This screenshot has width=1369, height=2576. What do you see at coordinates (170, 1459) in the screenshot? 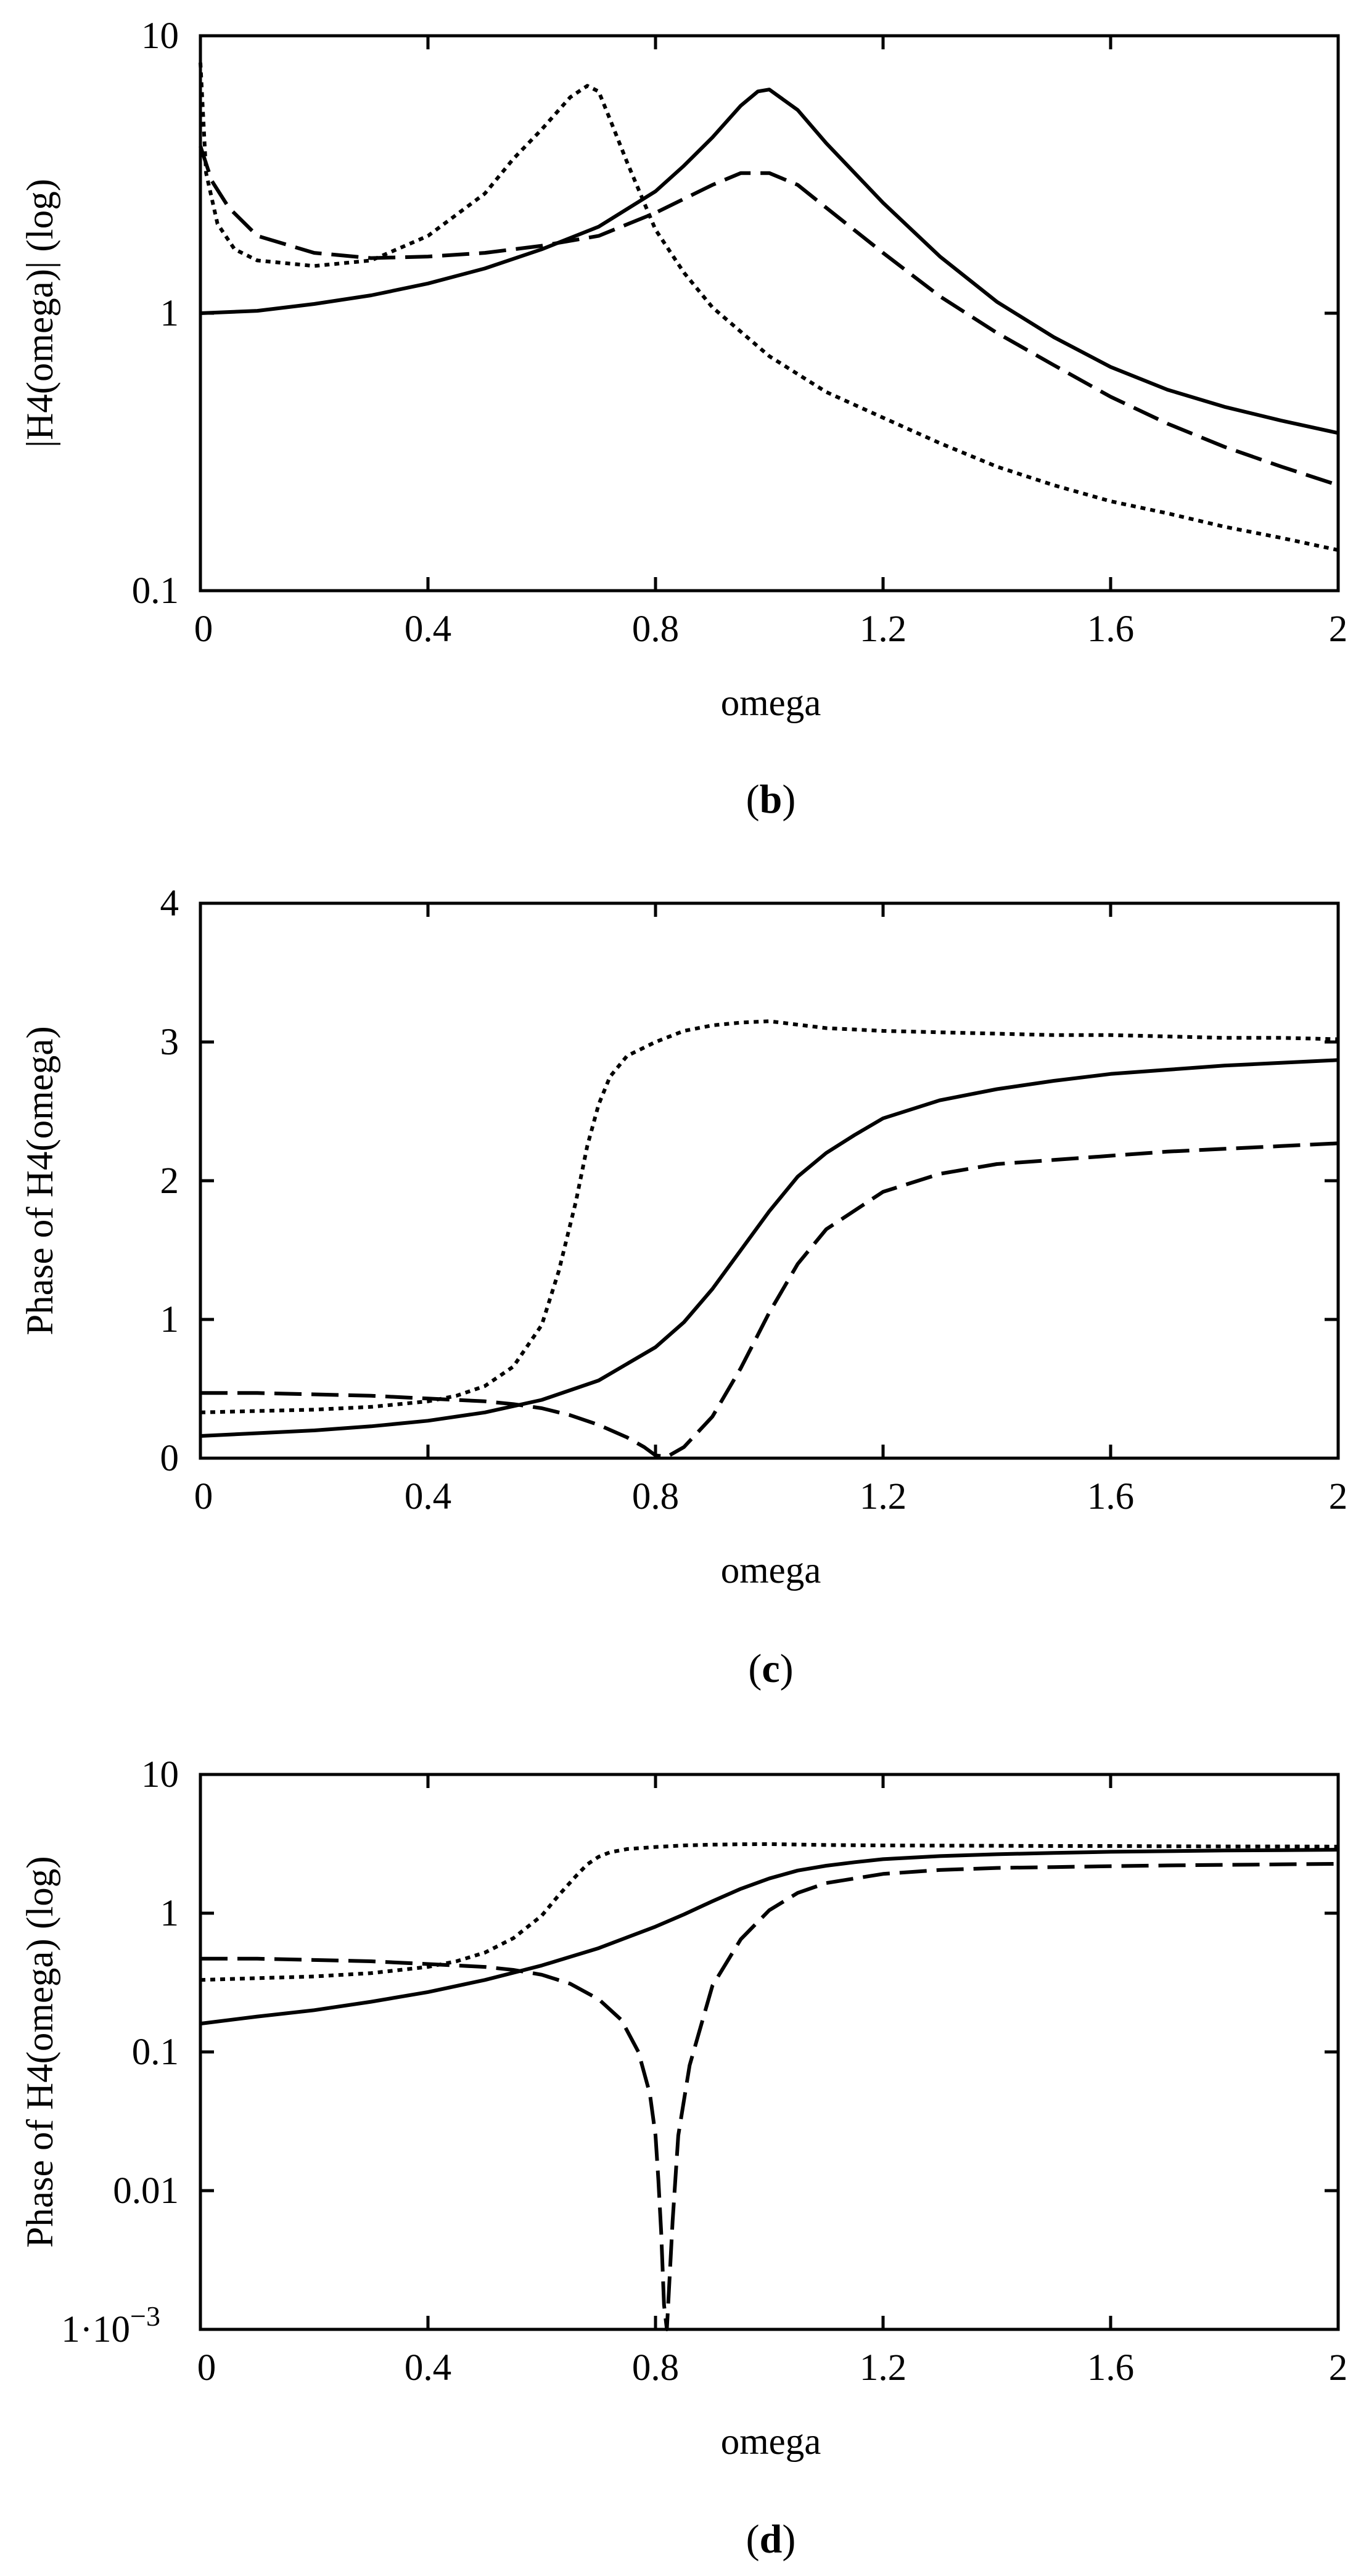
I see `y-tick-label: 0` at bounding box center [170, 1459].